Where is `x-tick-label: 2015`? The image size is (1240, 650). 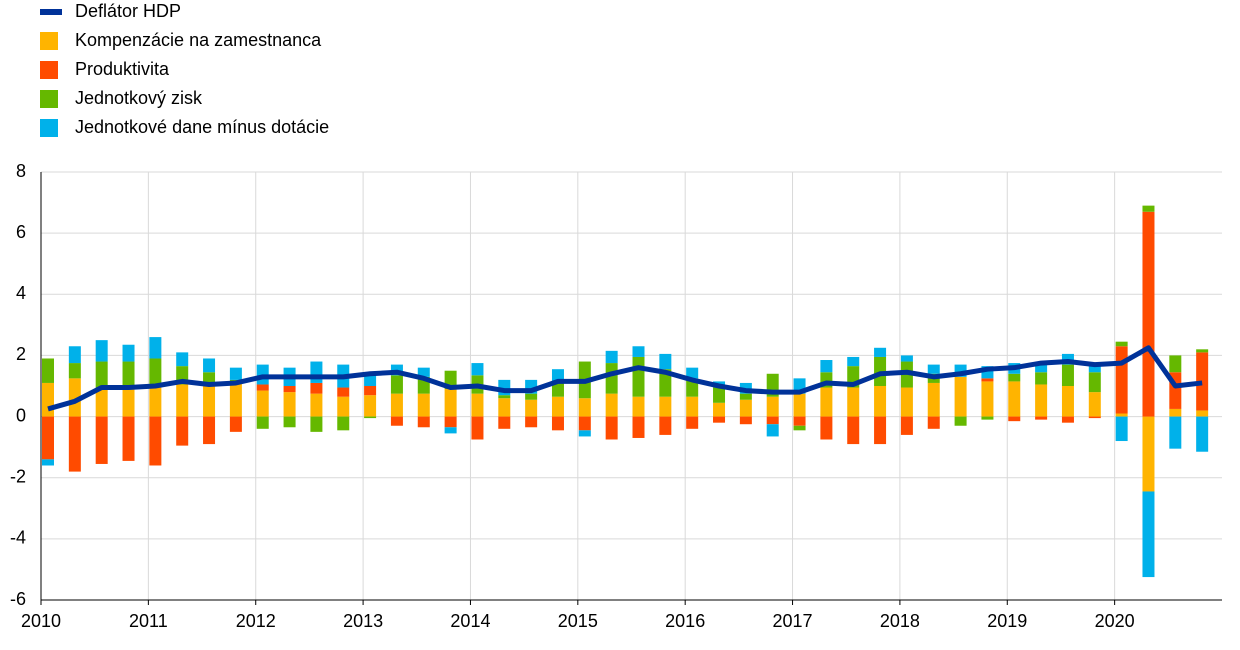 x-tick-label: 2015 is located at coordinates (578, 621).